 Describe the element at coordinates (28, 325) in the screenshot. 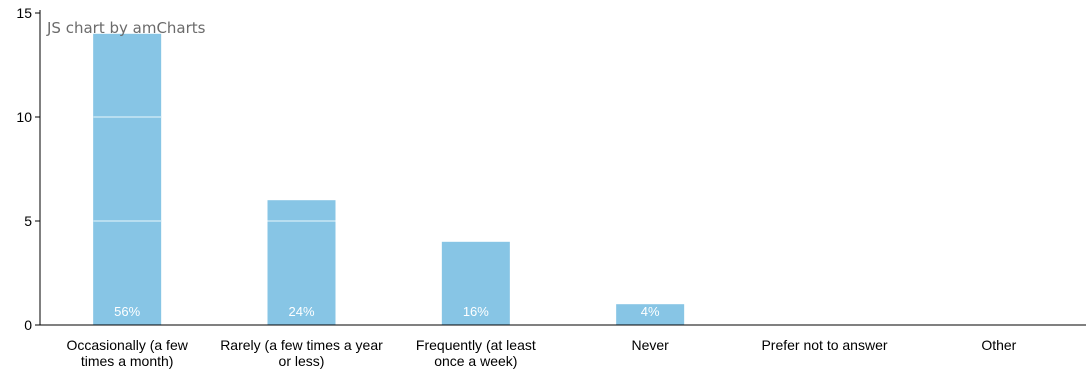

I see `y-tick-label-0: 0` at that location.